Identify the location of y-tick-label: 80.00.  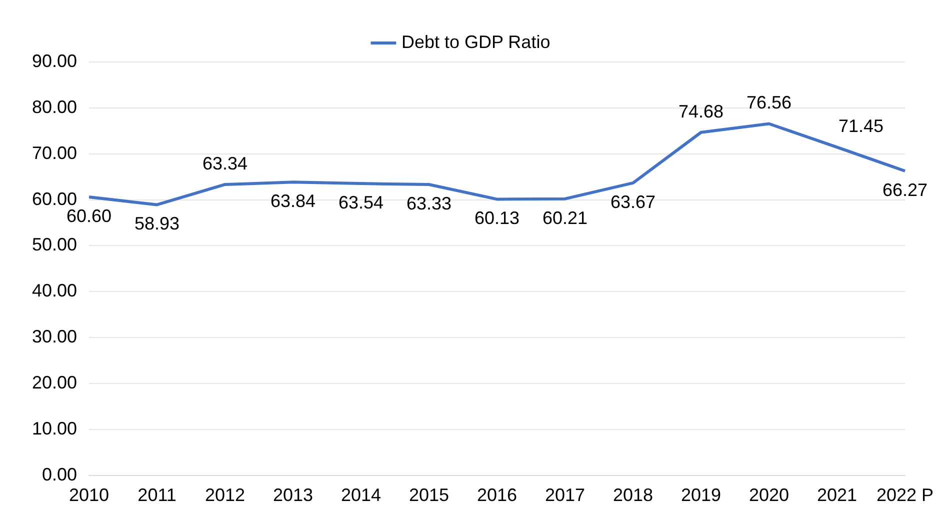
(55, 106).